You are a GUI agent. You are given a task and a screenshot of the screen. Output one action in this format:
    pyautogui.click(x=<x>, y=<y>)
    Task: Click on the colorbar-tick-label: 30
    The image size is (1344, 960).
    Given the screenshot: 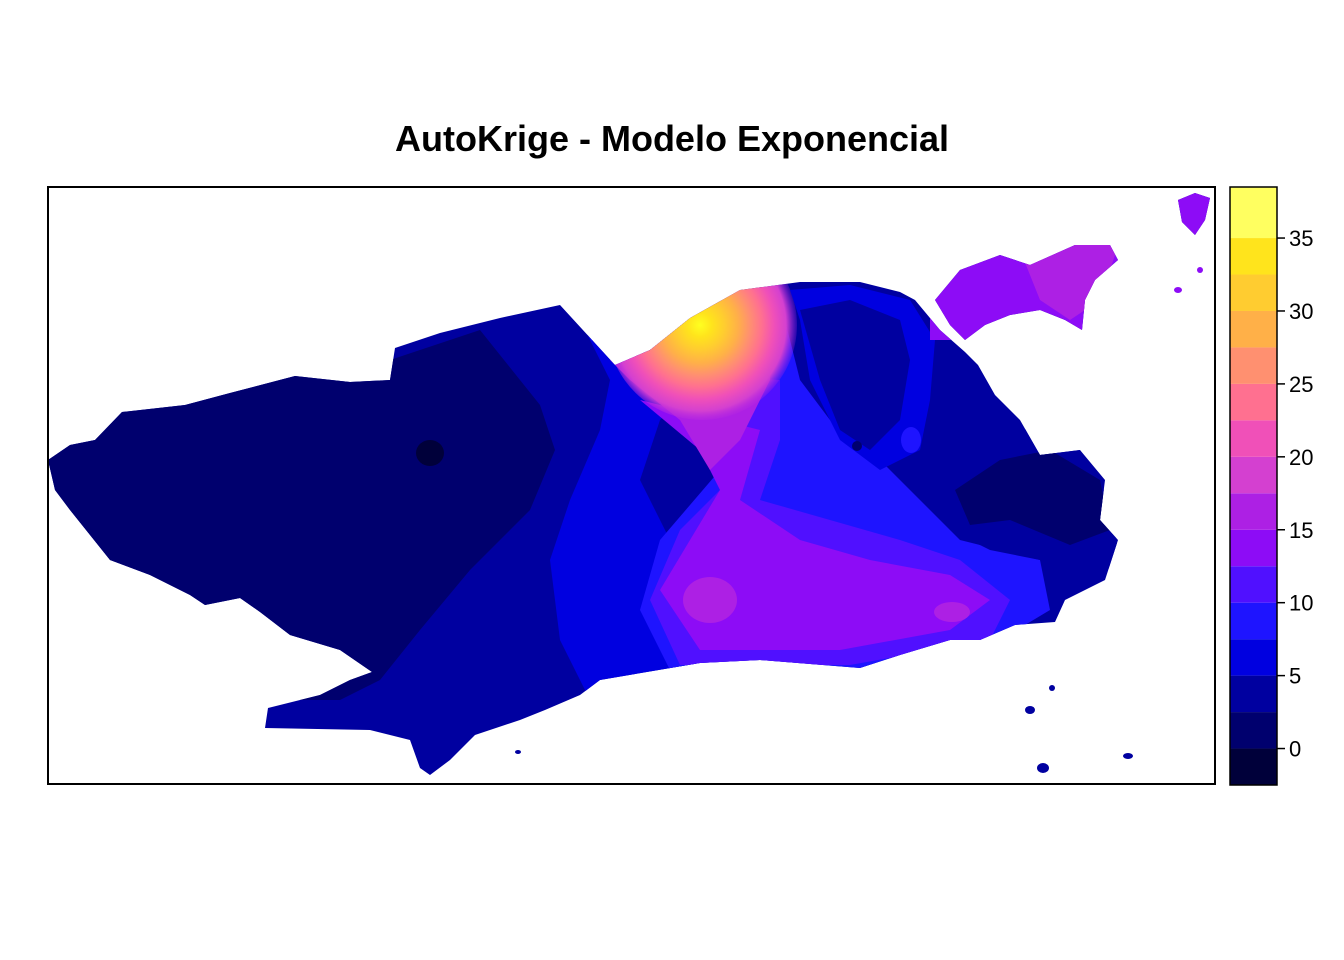 What is the action you would take?
    pyautogui.click(x=1301, y=311)
    